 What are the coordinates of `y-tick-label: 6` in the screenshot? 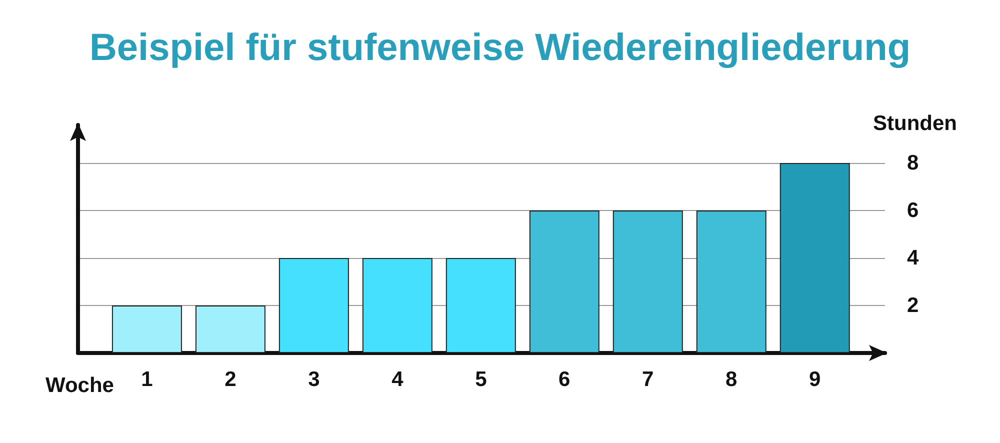 It's located at (913, 210).